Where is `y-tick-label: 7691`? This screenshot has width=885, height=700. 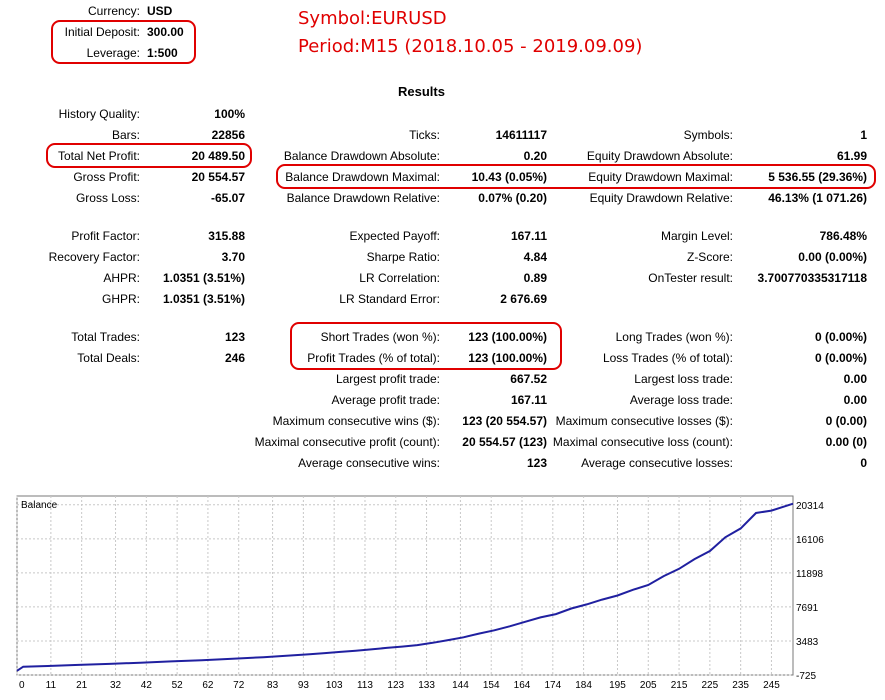
y-tick-label: 7691 is located at coordinates (807, 608).